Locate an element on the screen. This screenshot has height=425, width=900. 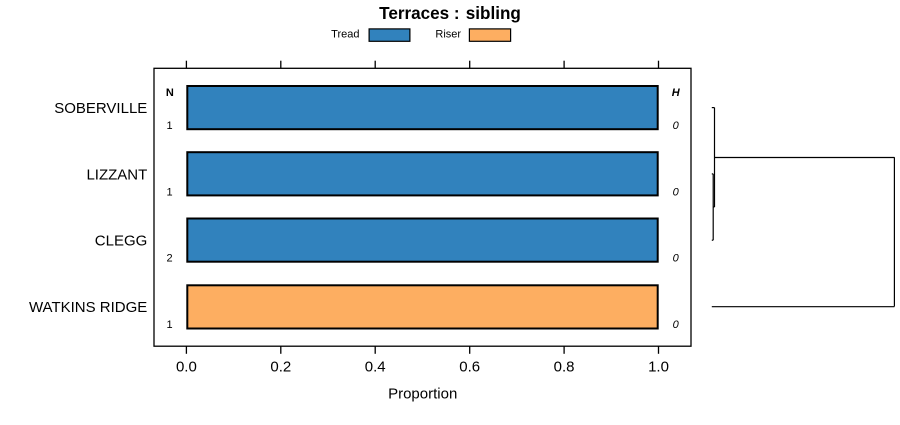
svg-text: Terraces : sibling is located at coordinates (450, 13).